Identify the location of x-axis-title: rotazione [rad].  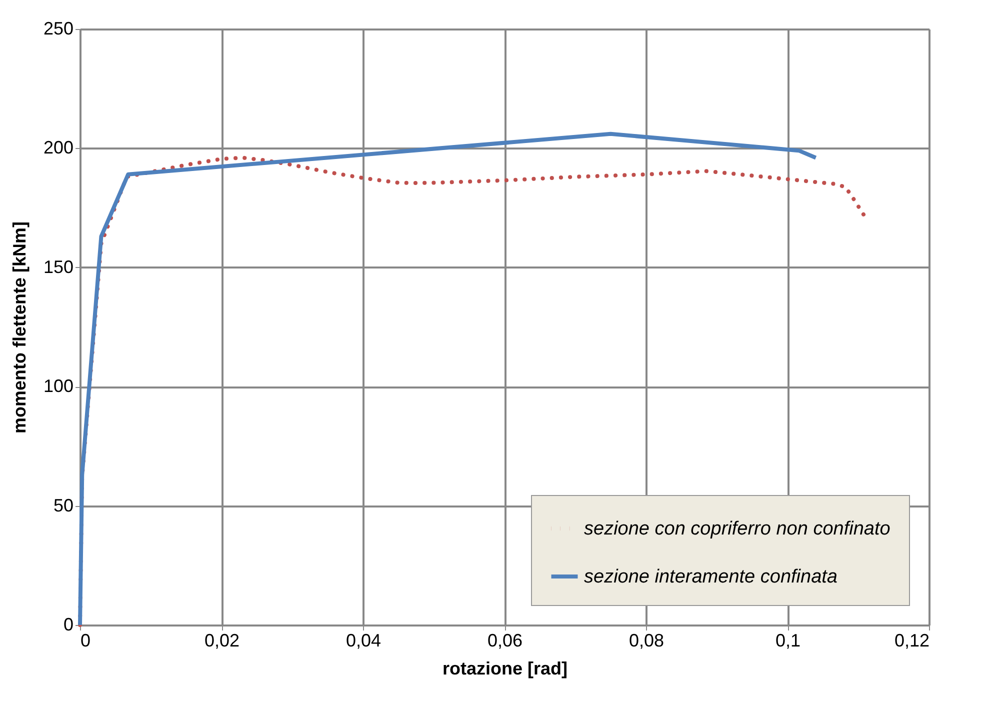
(505, 668).